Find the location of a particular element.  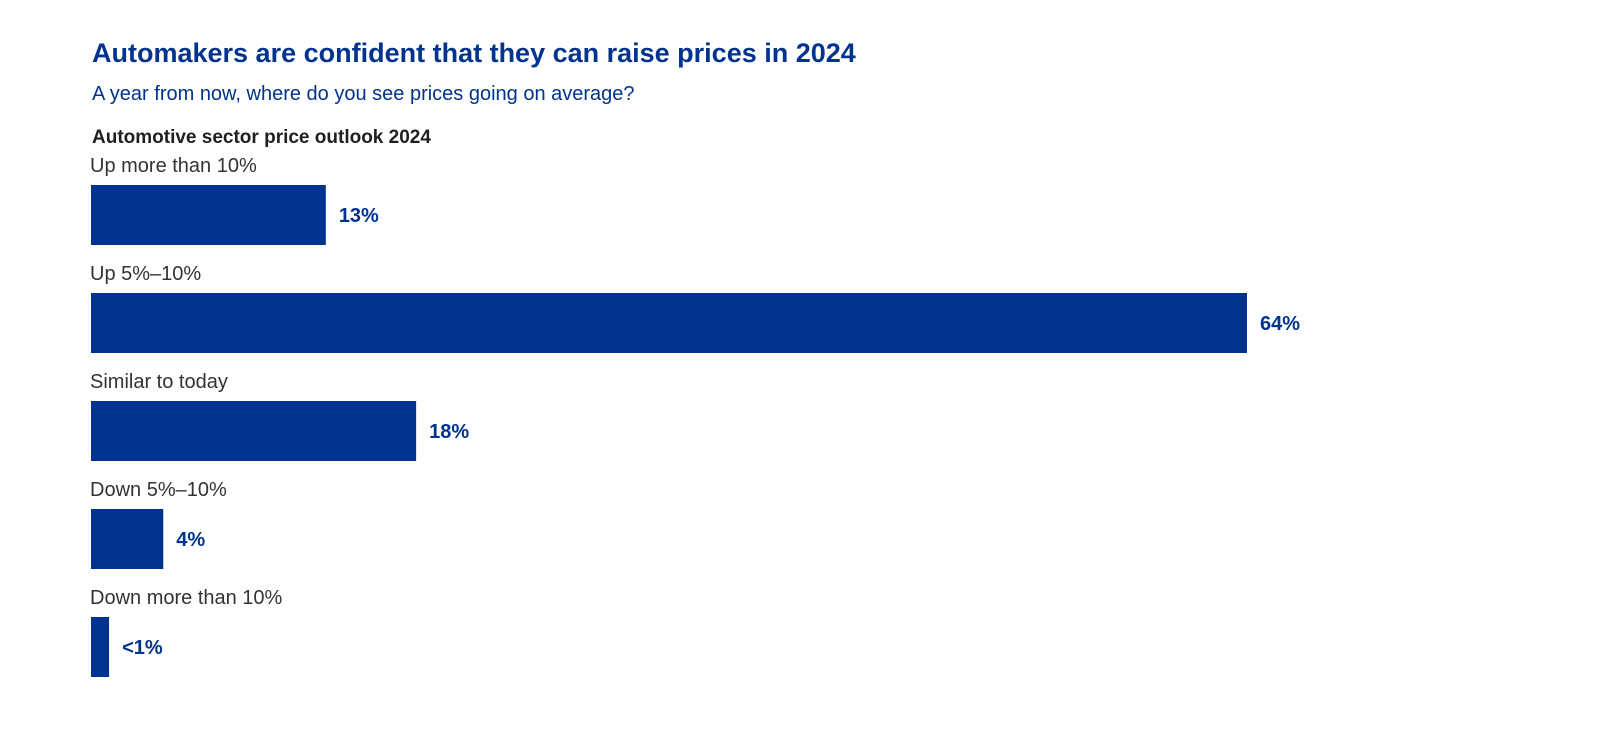

data-label: <1% is located at coordinates (142, 648).